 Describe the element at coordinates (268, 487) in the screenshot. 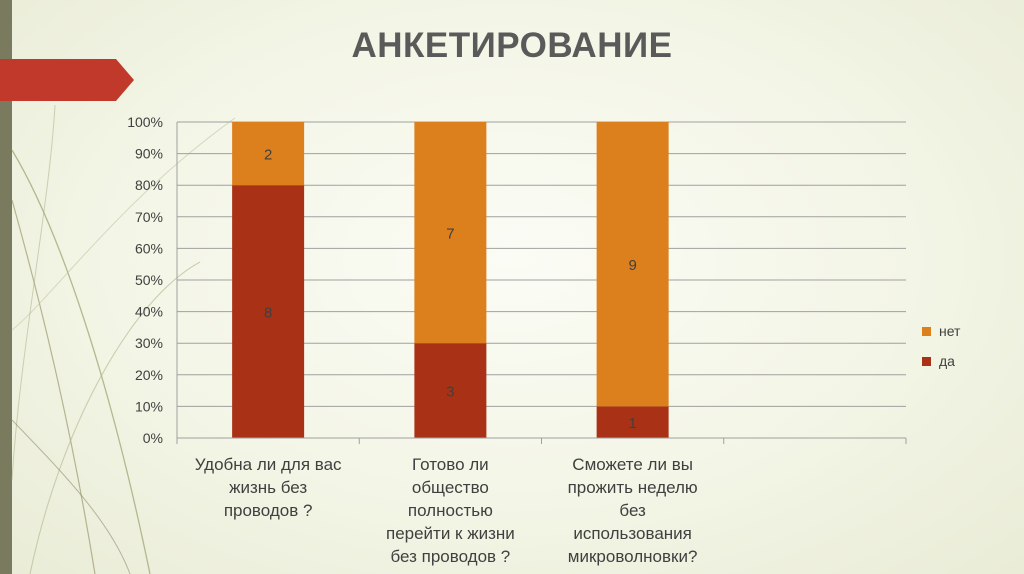

I see `category-label: жизнь без` at that location.